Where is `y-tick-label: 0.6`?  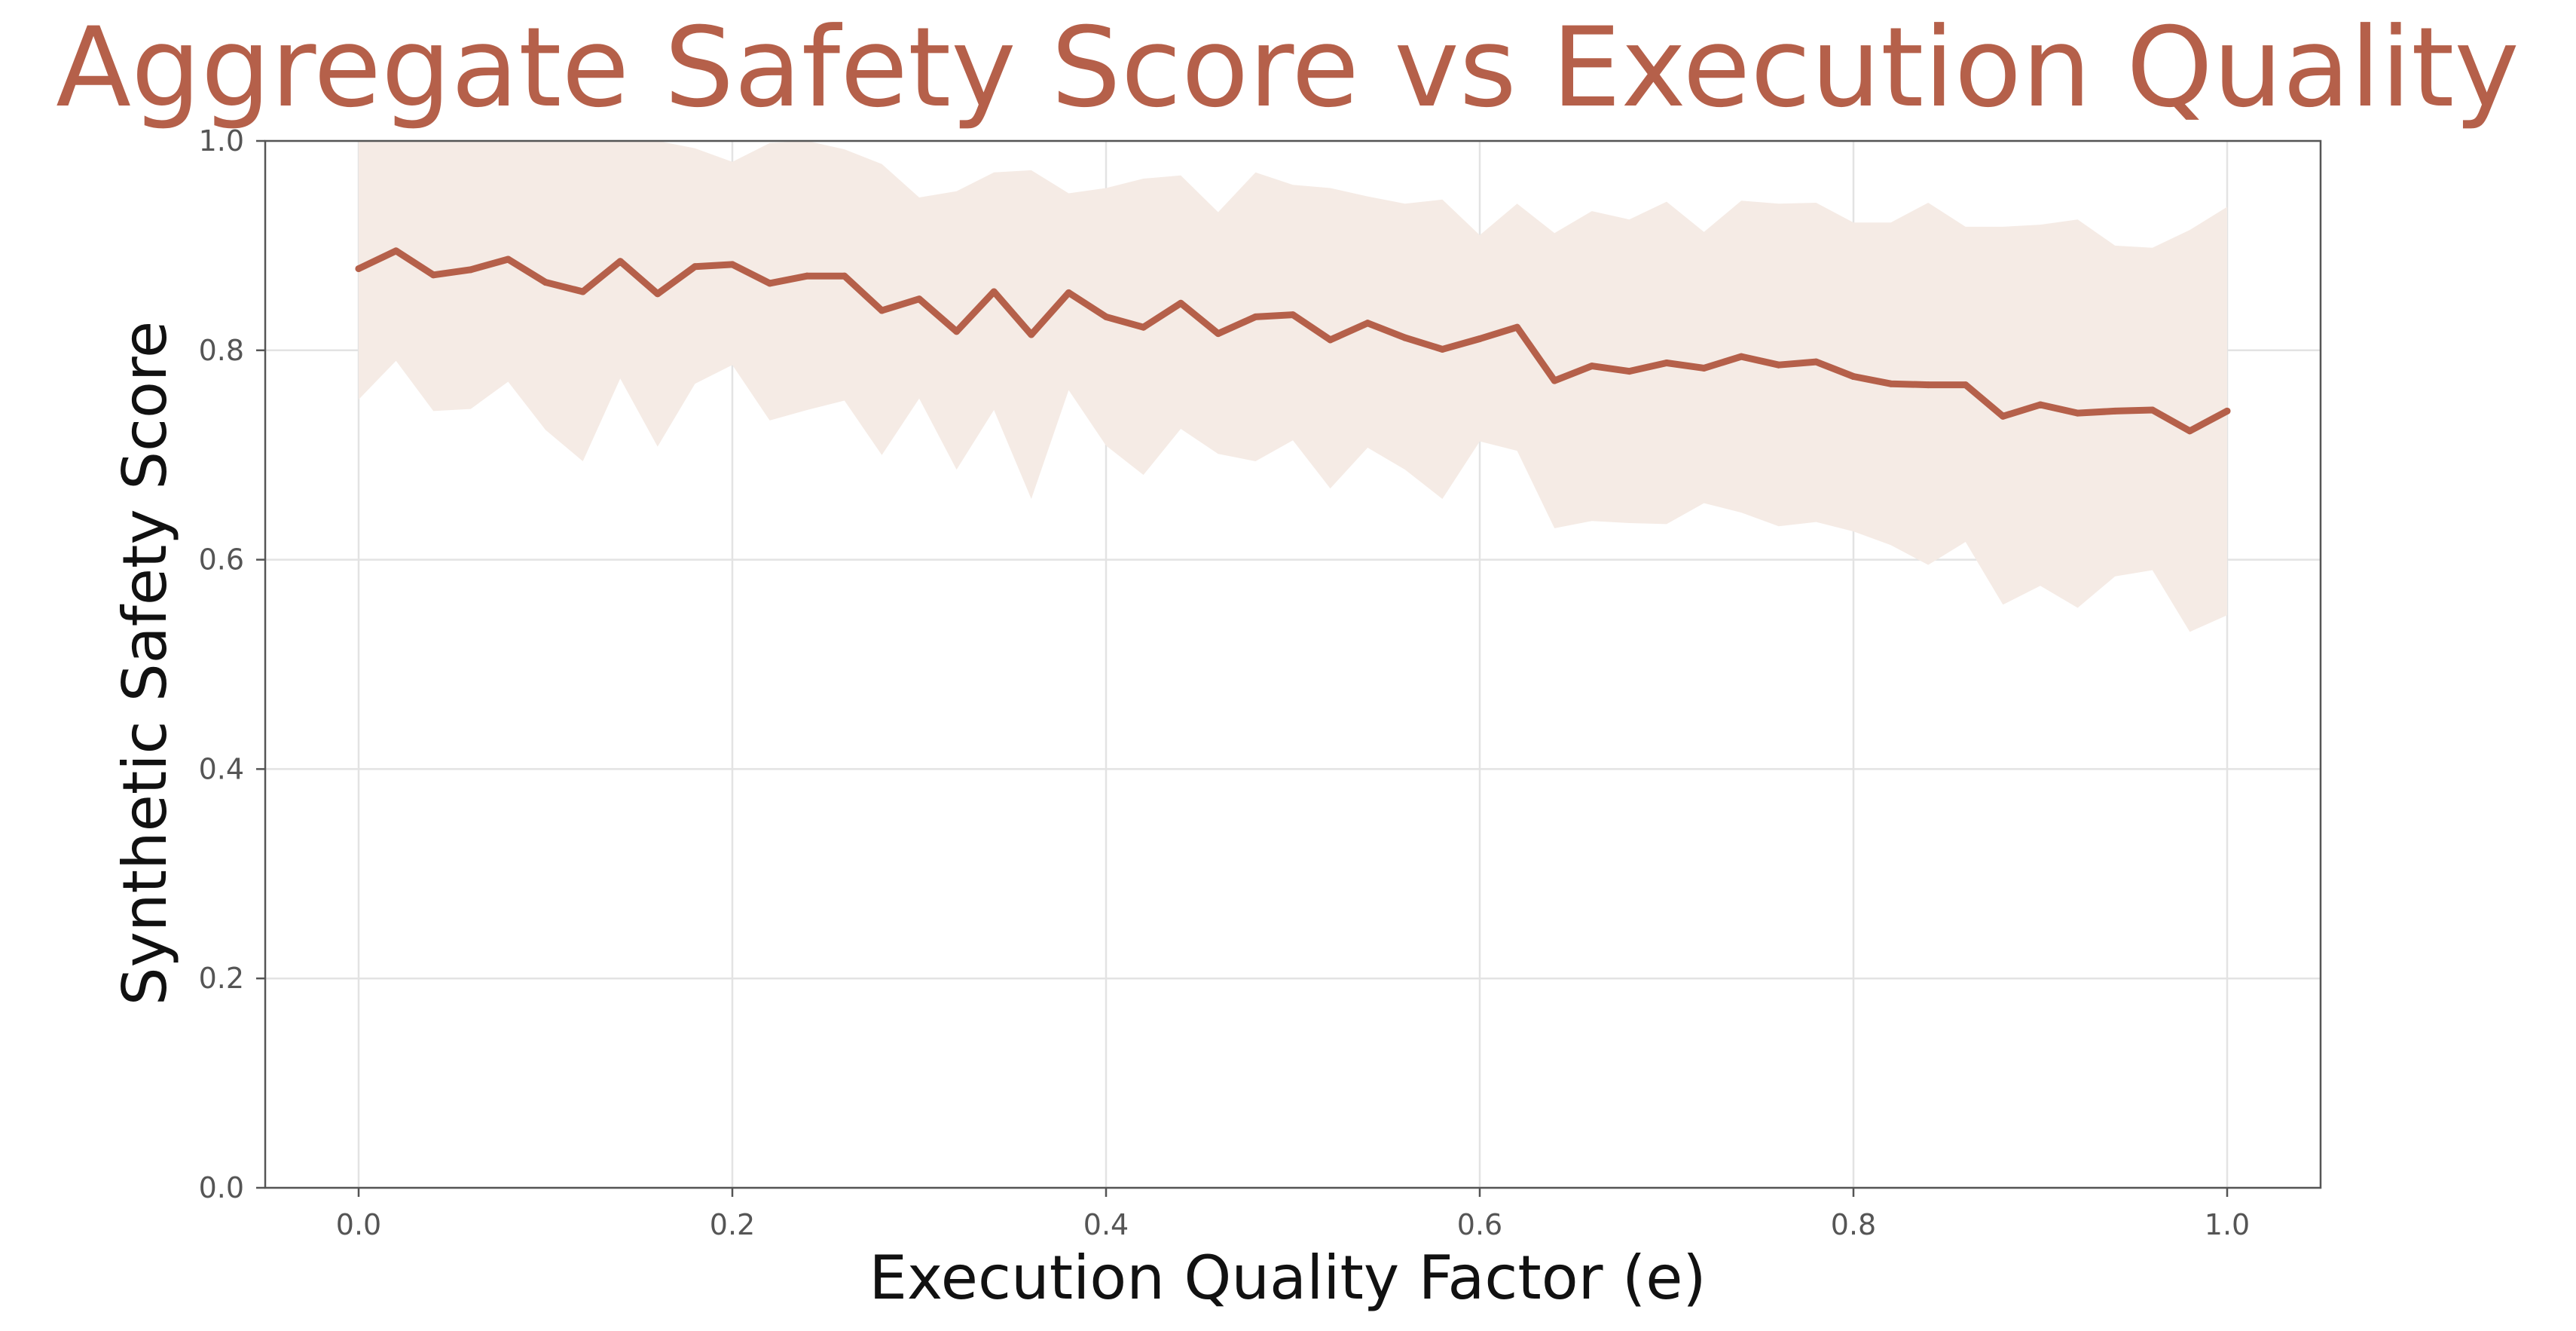
y-tick-label: 0.6 is located at coordinates (221, 560).